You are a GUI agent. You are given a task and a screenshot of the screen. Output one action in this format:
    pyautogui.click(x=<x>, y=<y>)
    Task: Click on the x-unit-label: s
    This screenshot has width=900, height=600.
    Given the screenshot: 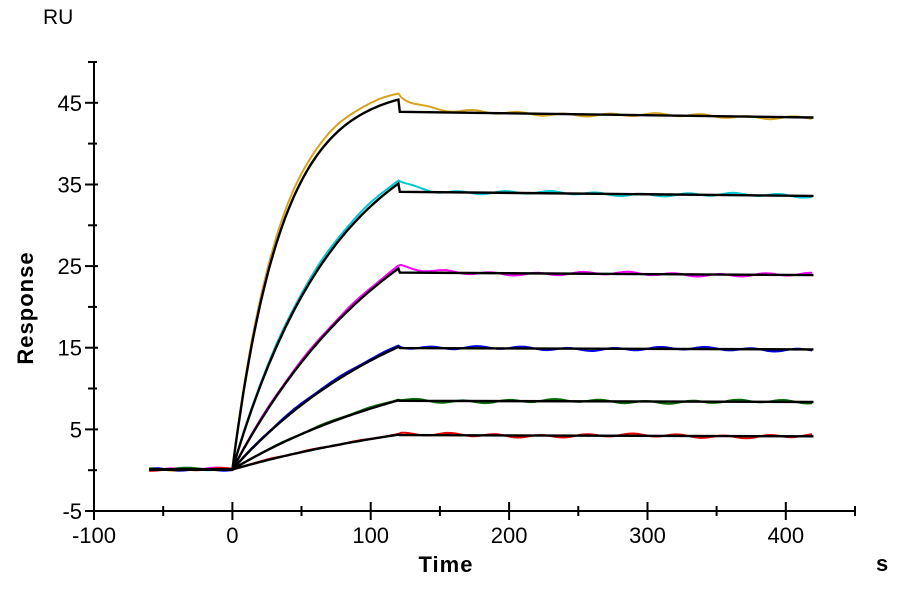 What is the action you would take?
    pyautogui.click(x=882, y=563)
    